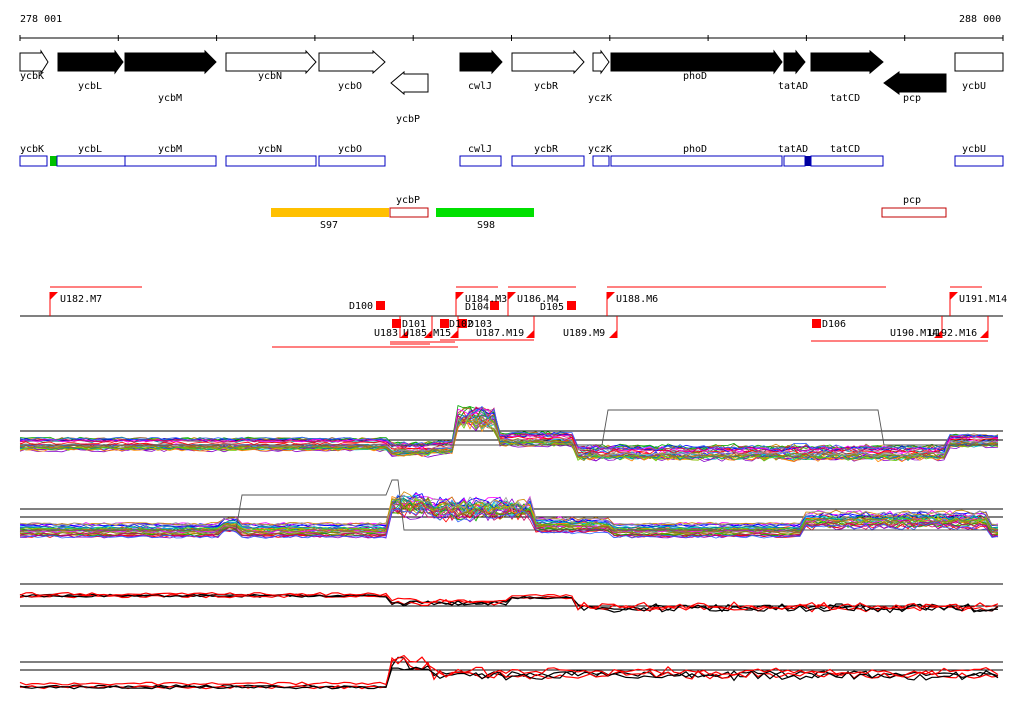 This screenshot has height=719, width=1024. Describe the element at coordinates (847, 161) in the screenshot. I see `cds-box-tatCD` at that location.